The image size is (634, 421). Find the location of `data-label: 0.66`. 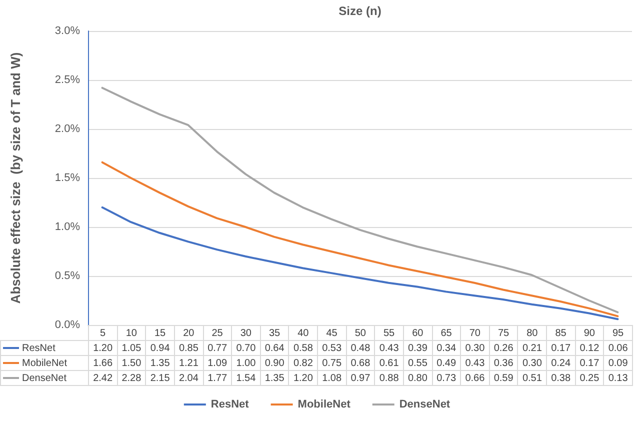

data-label: 0.66 is located at coordinates (475, 378).